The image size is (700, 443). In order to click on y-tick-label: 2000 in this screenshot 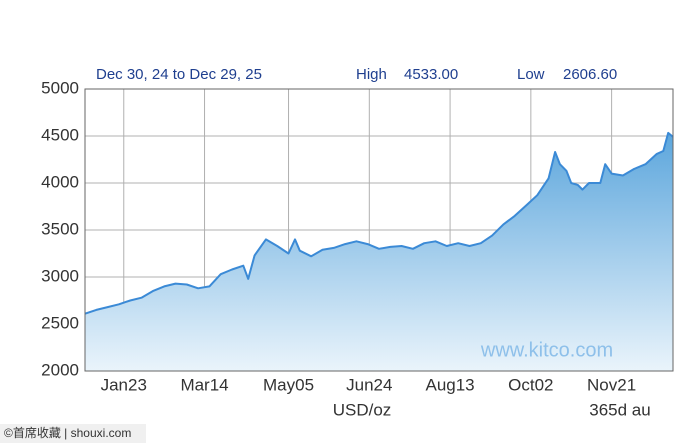, I will do `click(60, 369)`.